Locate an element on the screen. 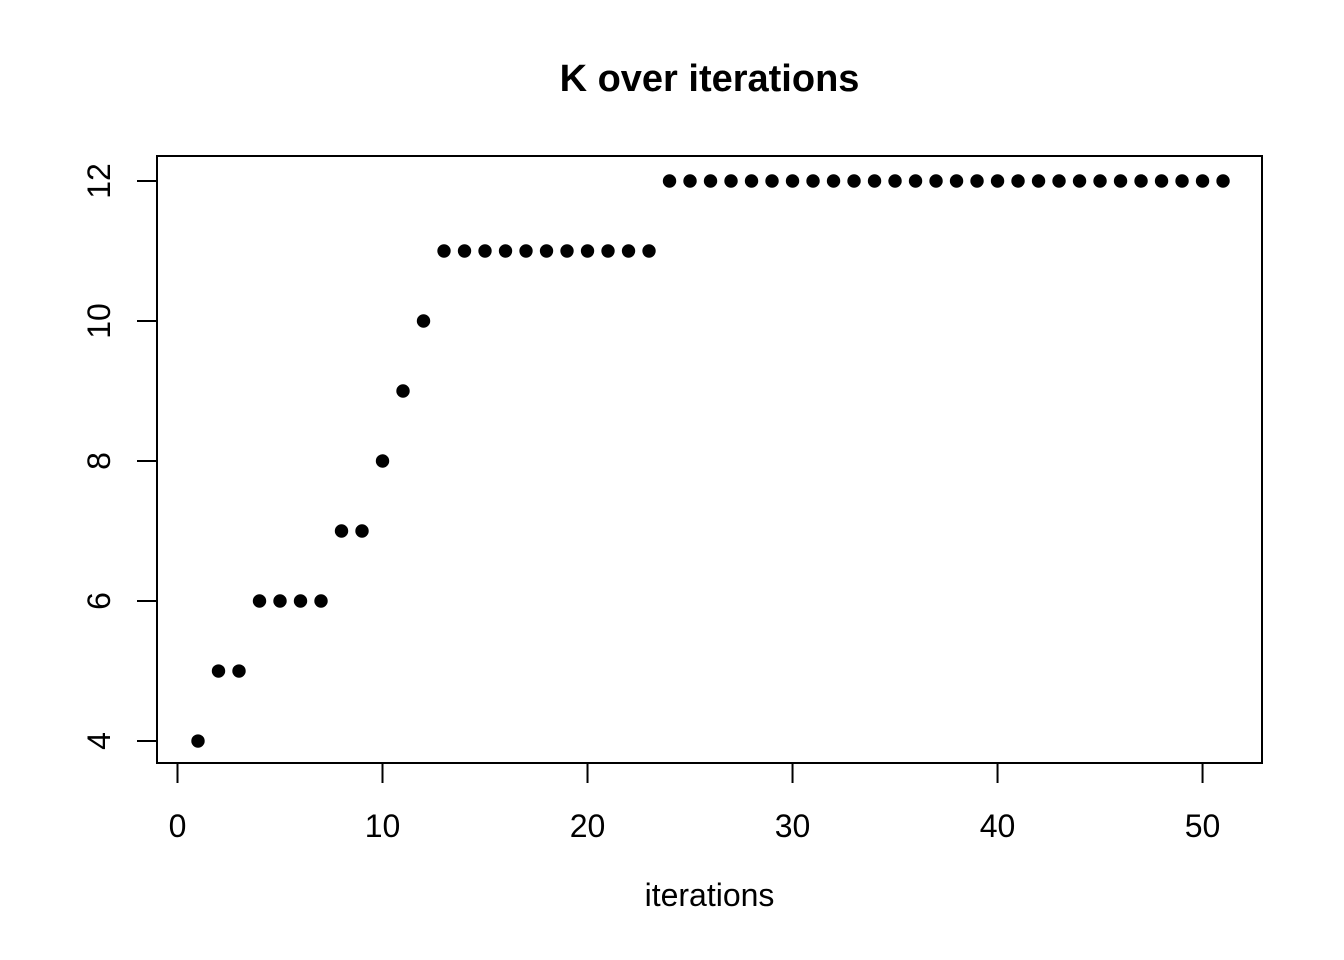  y-tick-label: 4 is located at coordinates (99, 741).